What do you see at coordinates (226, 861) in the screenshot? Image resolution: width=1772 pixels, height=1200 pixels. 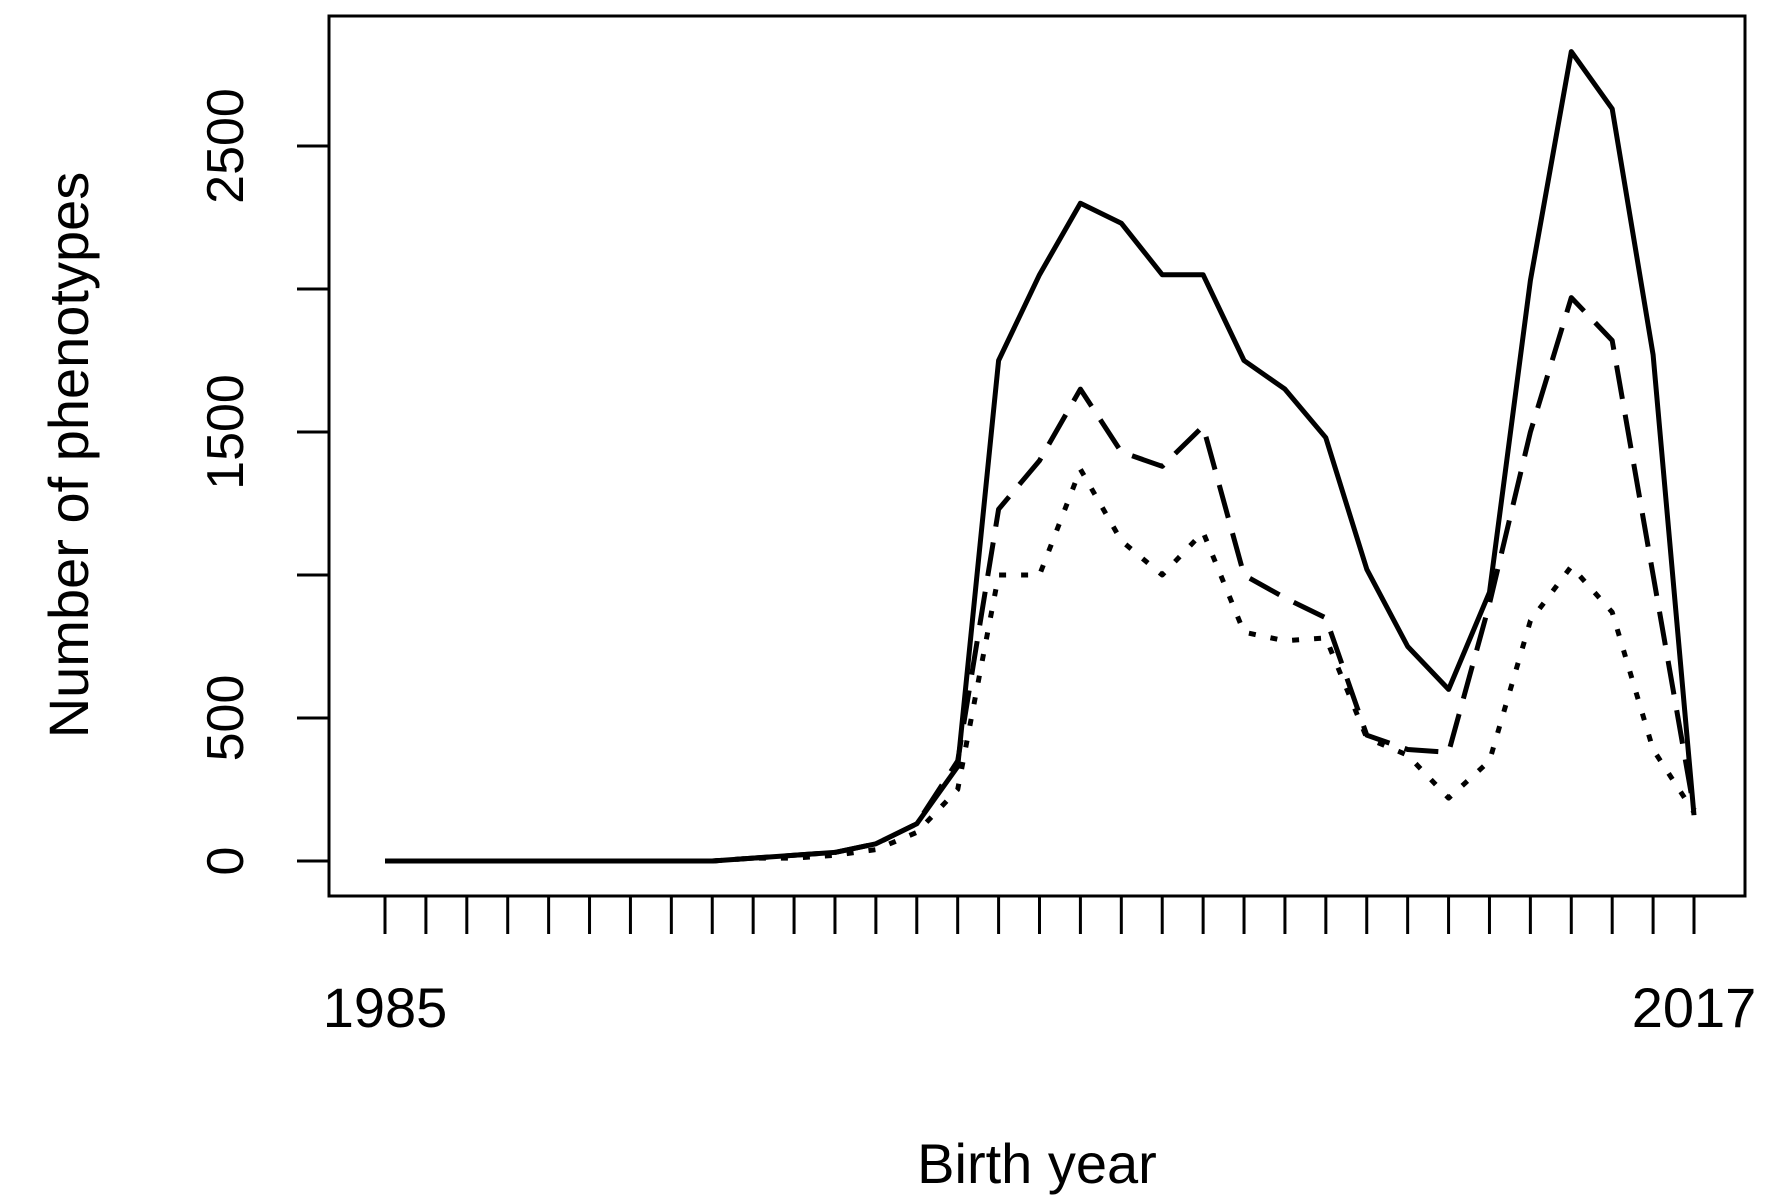 I see `y-tick-label: 0` at bounding box center [226, 861].